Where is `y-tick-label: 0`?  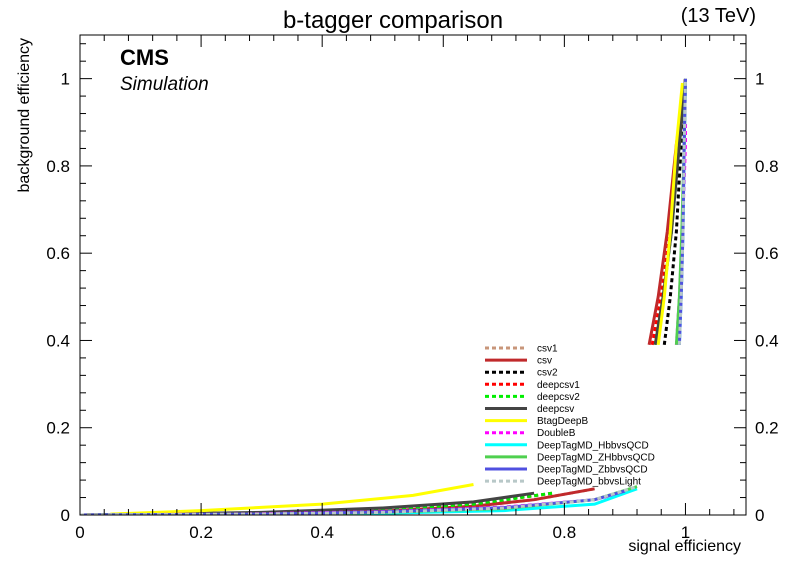
y-tick-label: 0 is located at coordinates (65, 515).